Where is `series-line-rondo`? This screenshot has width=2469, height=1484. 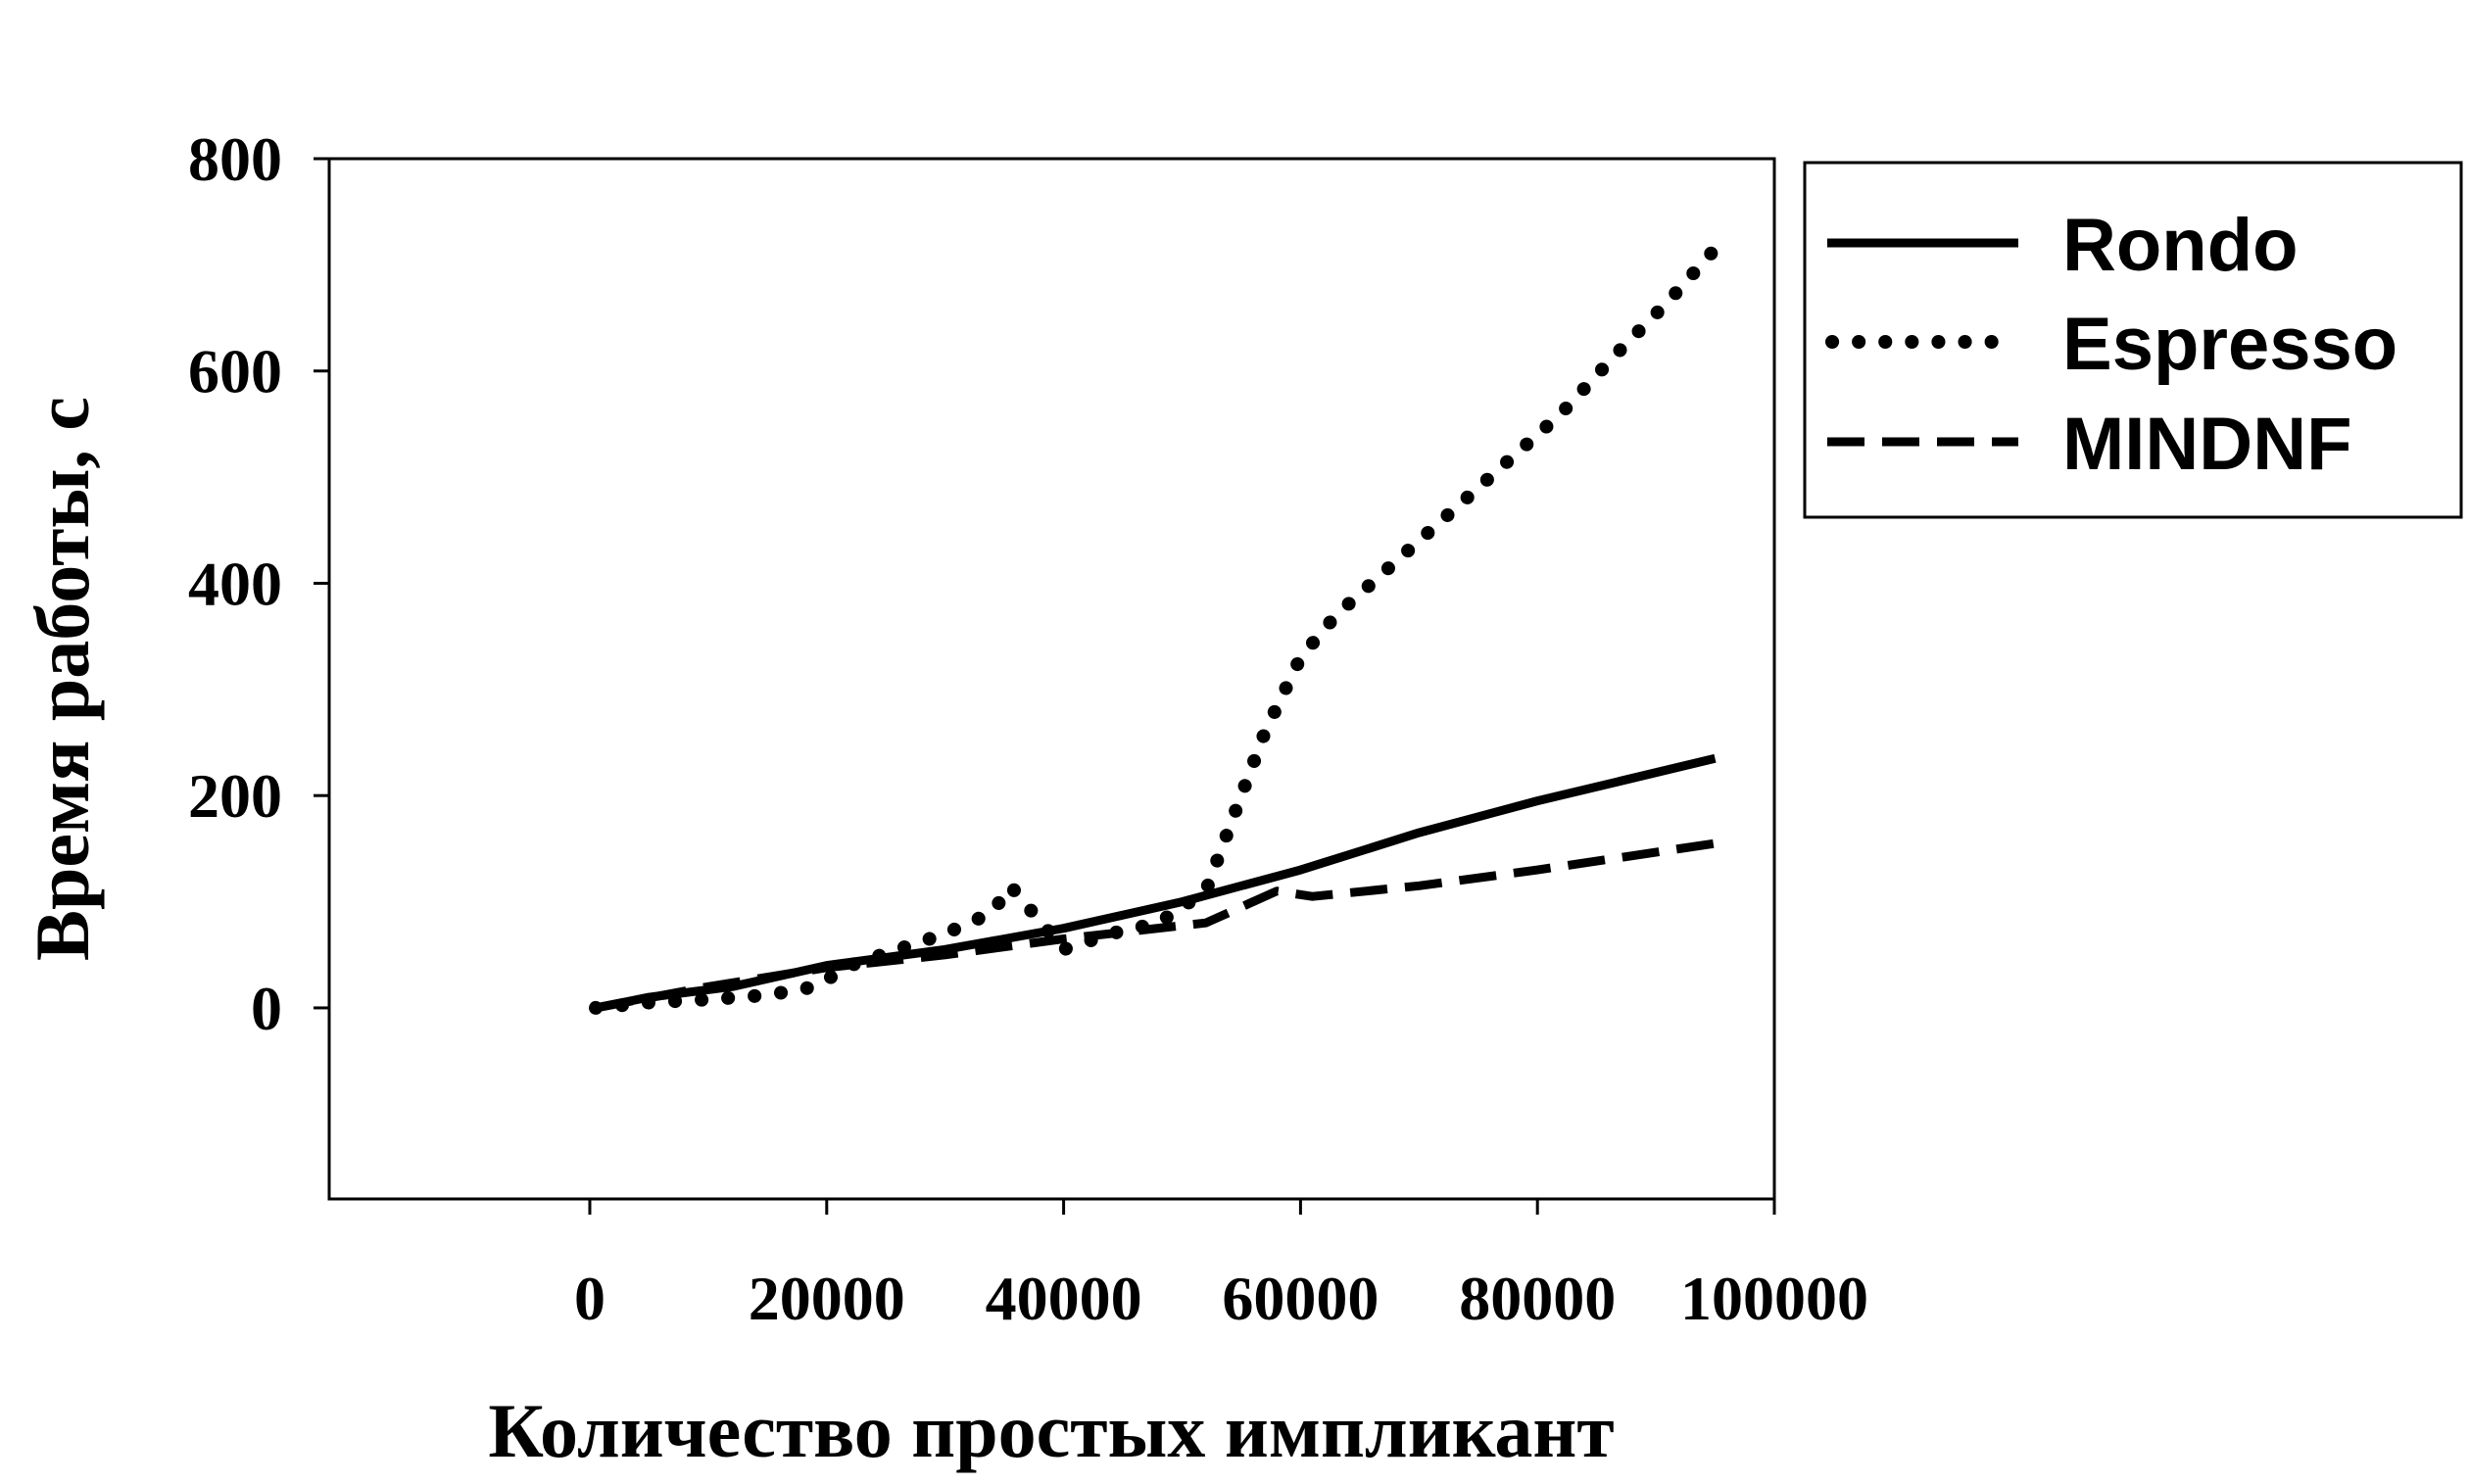
series-line-rondo is located at coordinates (1156, 883).